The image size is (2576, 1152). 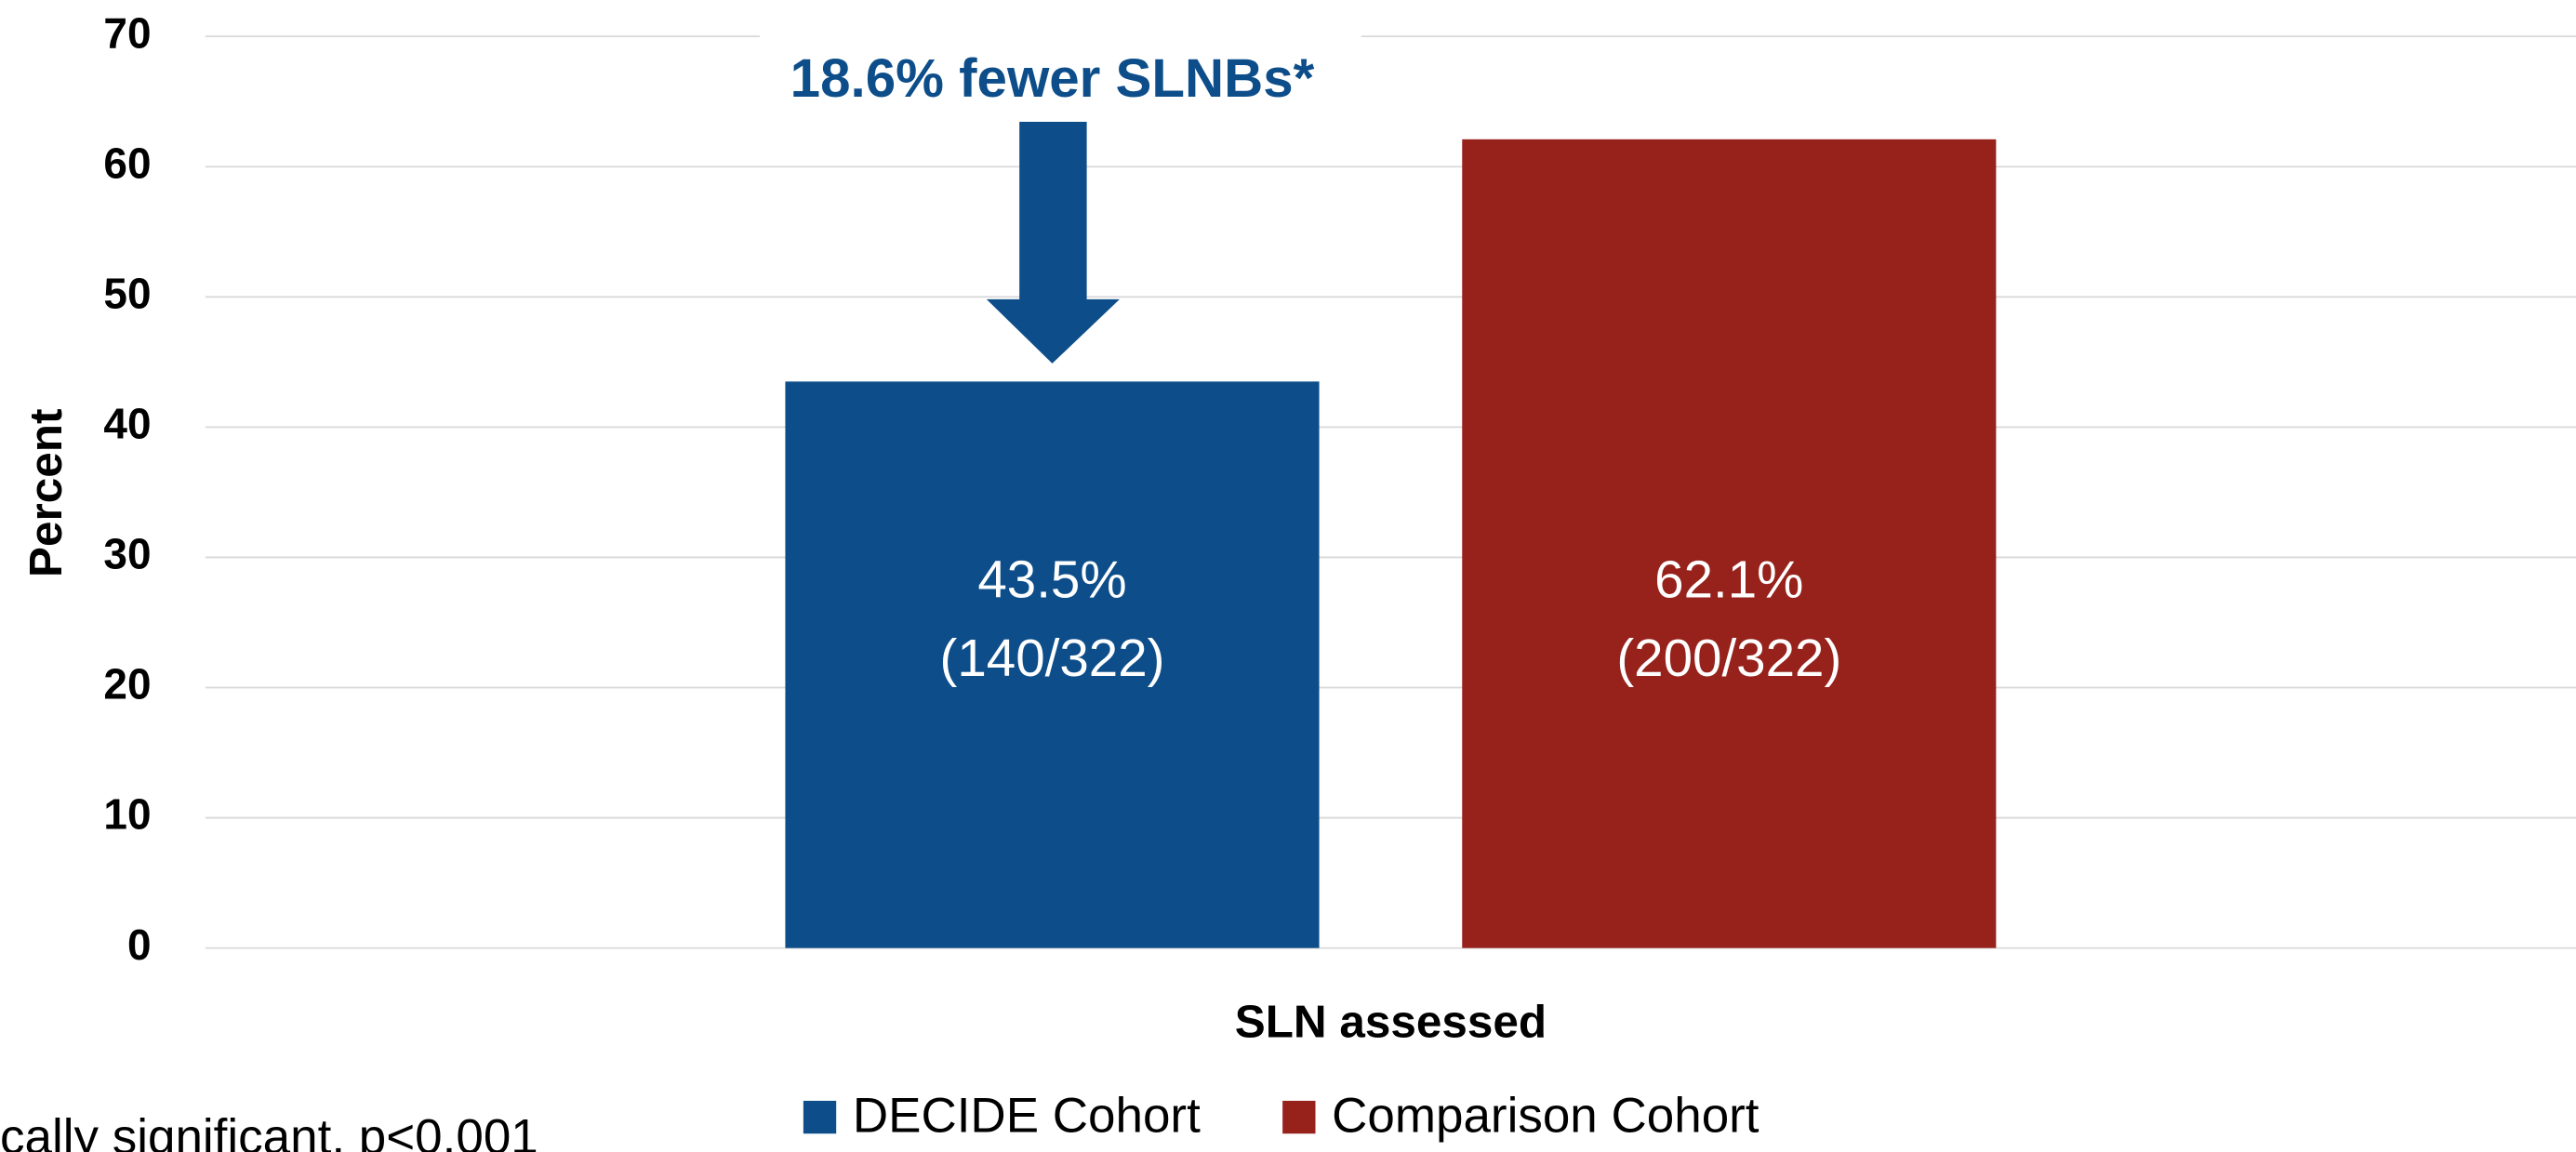 I want to click on y-tick-label: 70, so click(x=127, y=32).